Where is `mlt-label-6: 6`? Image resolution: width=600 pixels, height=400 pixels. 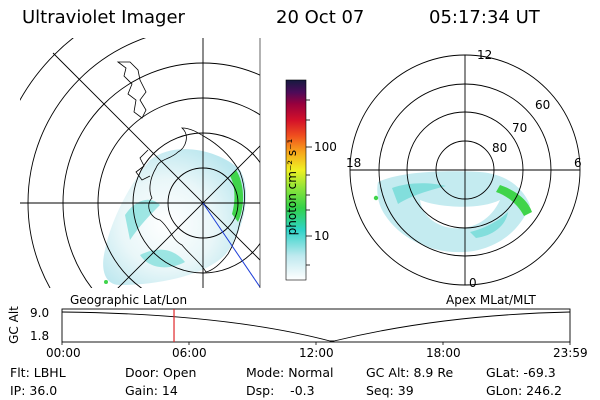 mlt-label-6: 6 is located at coordinates (578, 163).